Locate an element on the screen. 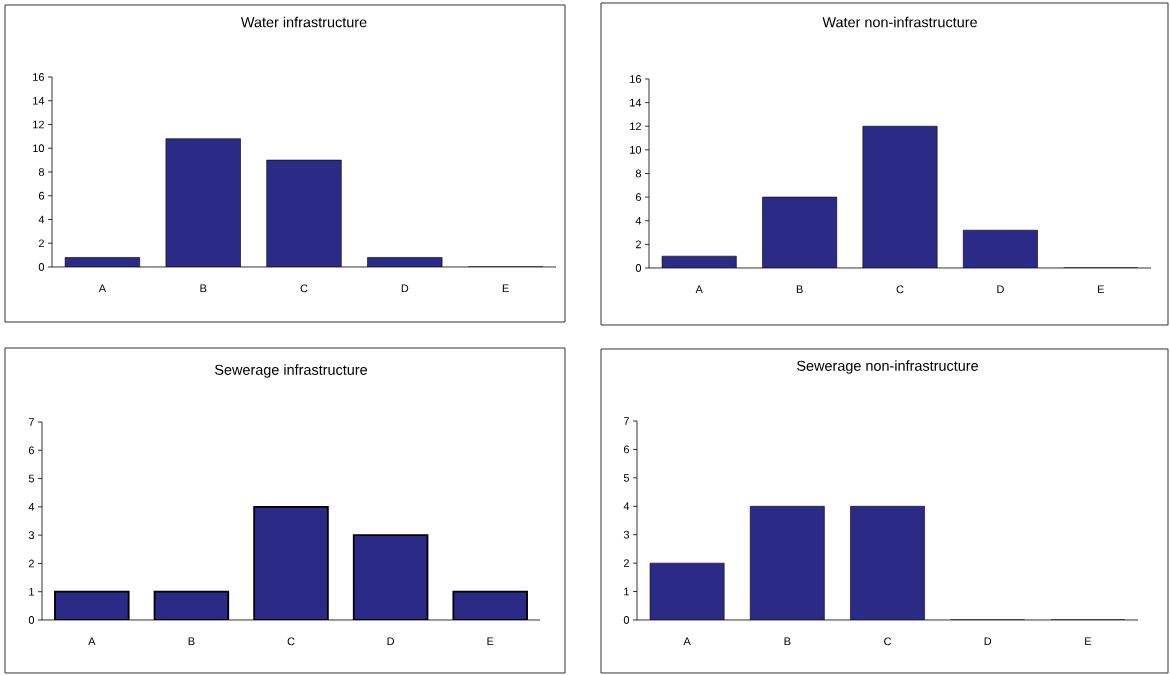 Image resolution: width=1170 pixels, height=675 pixels. chart-title: Sewerage infrastructure is located at coordinates (291, 371).